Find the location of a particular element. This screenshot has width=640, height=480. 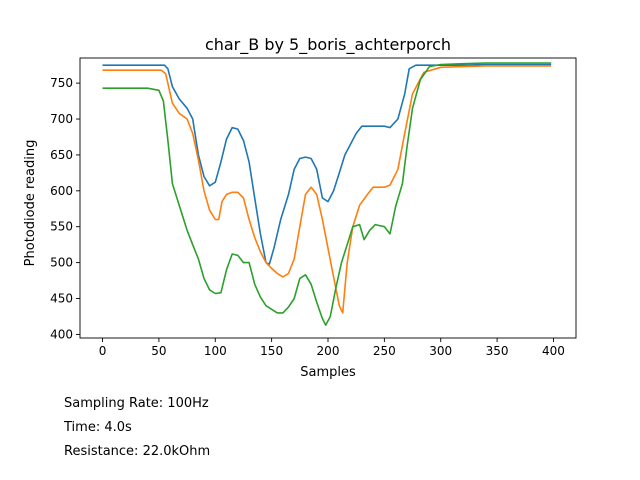

sampling-rate-text: Sampling Rate: 100Hz is located at coordinates (136, 403).